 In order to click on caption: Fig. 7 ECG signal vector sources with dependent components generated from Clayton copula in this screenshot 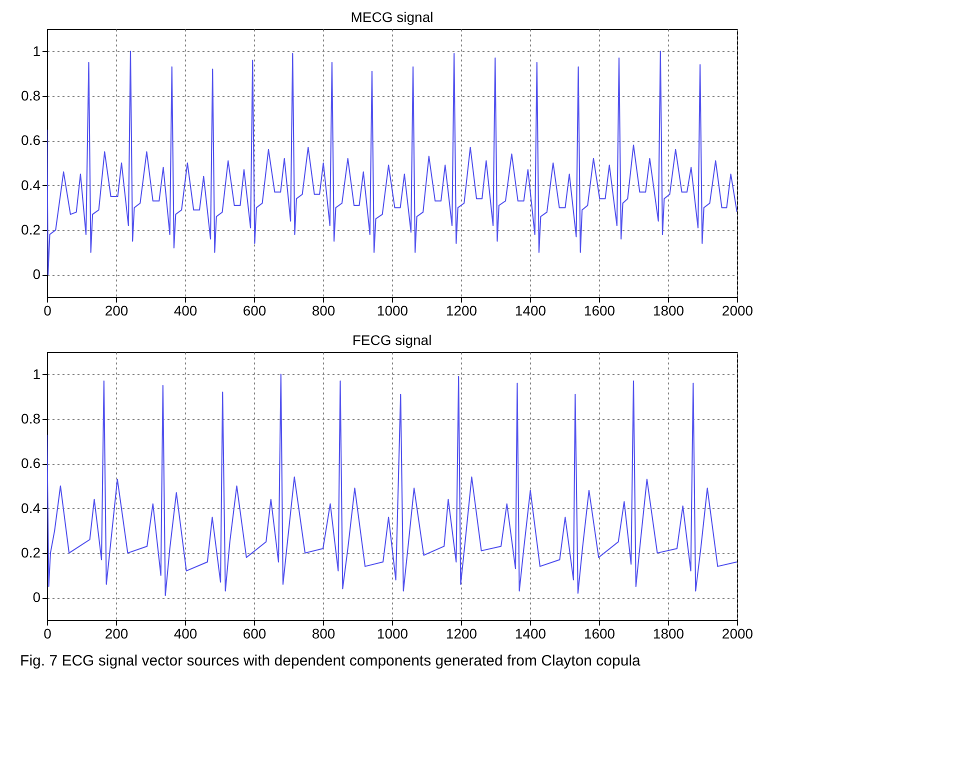, I will do `click(331, 661)`.